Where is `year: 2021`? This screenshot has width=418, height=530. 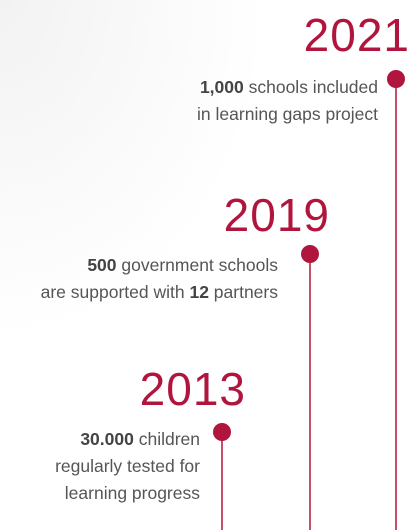 year: 2021 is located at coordinates (356, 35).